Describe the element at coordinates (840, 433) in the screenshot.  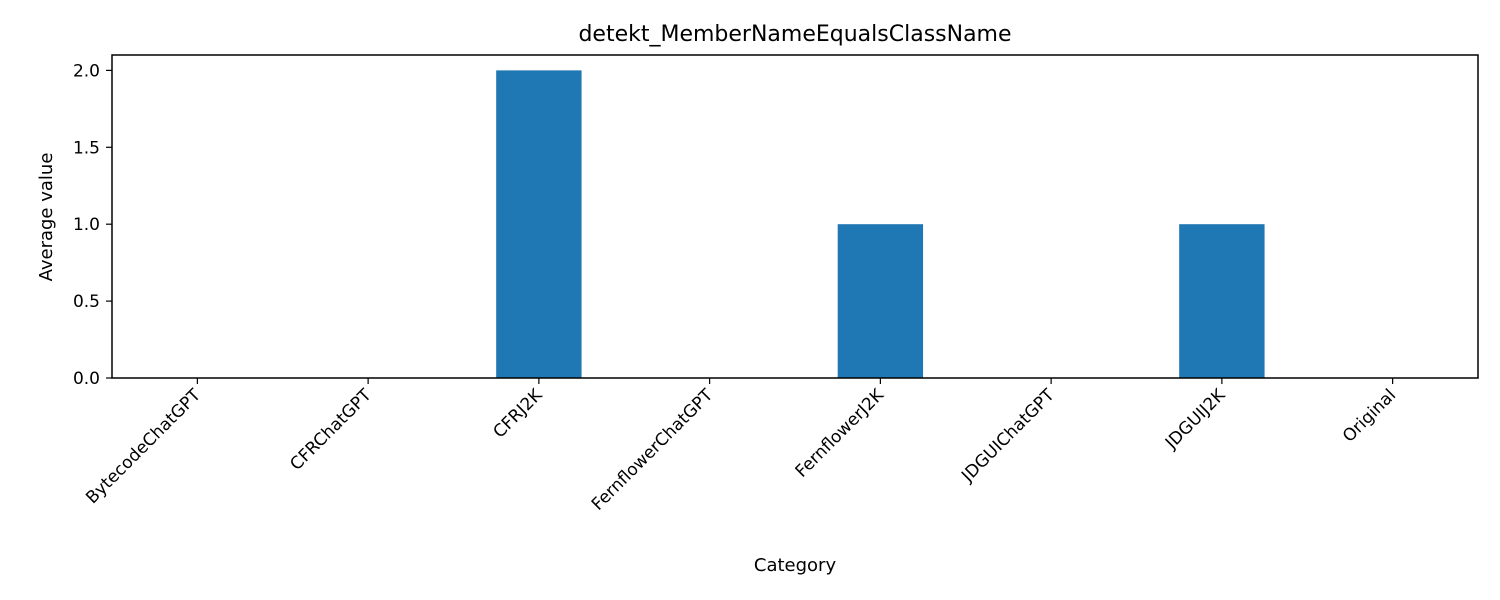
I see `x-tick-label: FernflowerJ2K` at that location.